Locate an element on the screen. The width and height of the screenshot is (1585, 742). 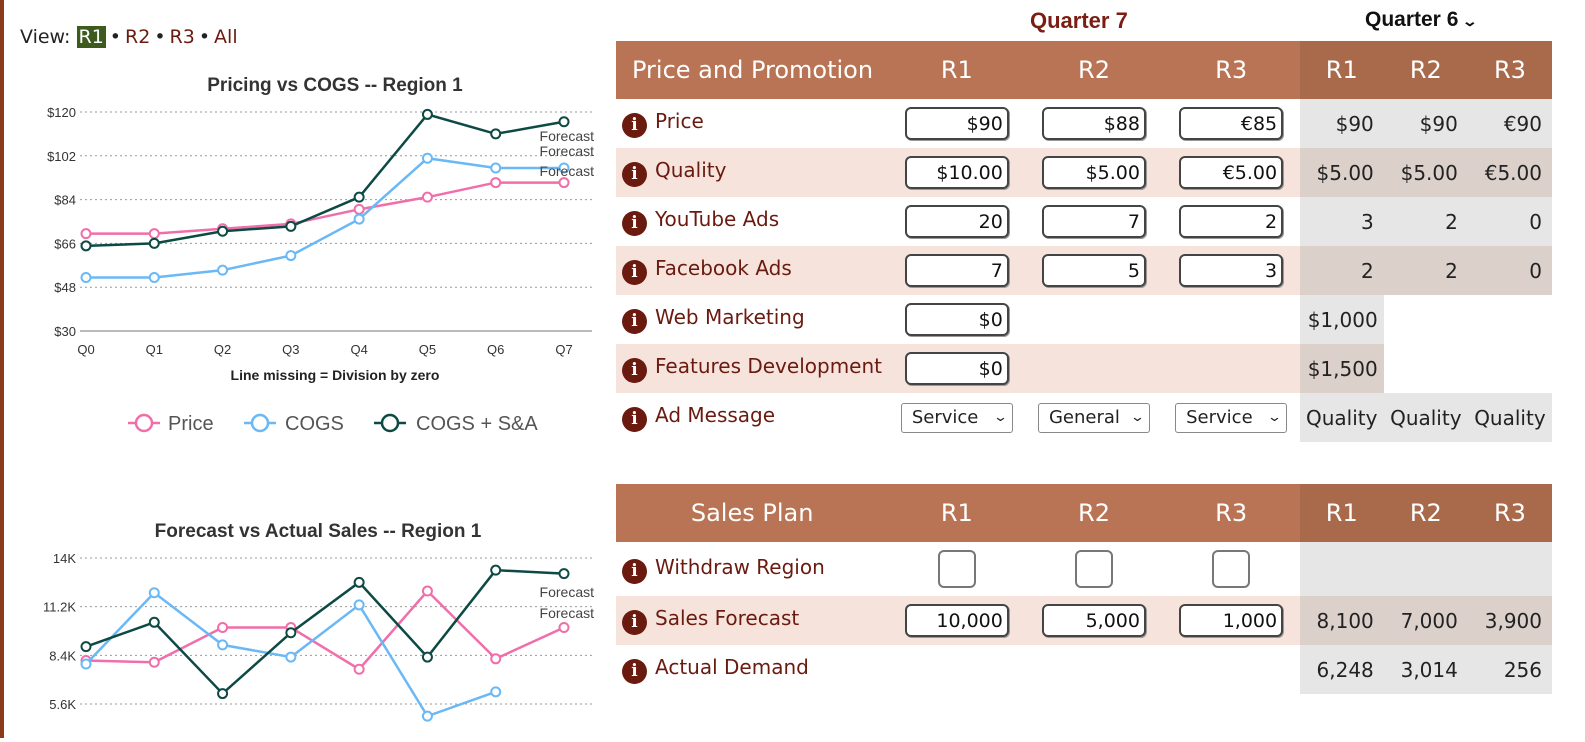
chevron-down-icon: ⌄ is located at coordinates (1137, 417).